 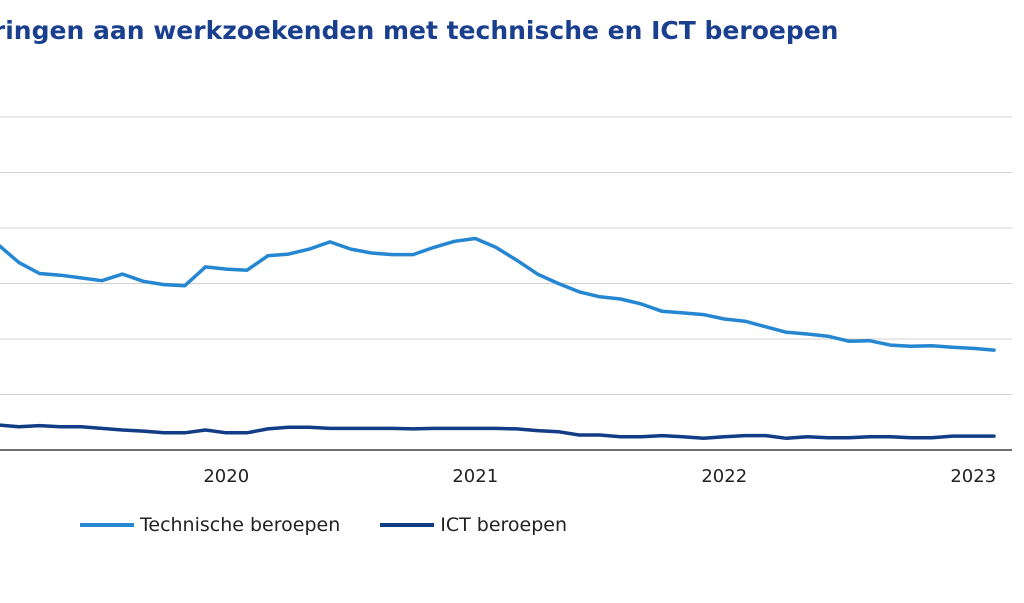 I want to click on legend-label-ict: ICT beroepen, so click(x=504, y=525).